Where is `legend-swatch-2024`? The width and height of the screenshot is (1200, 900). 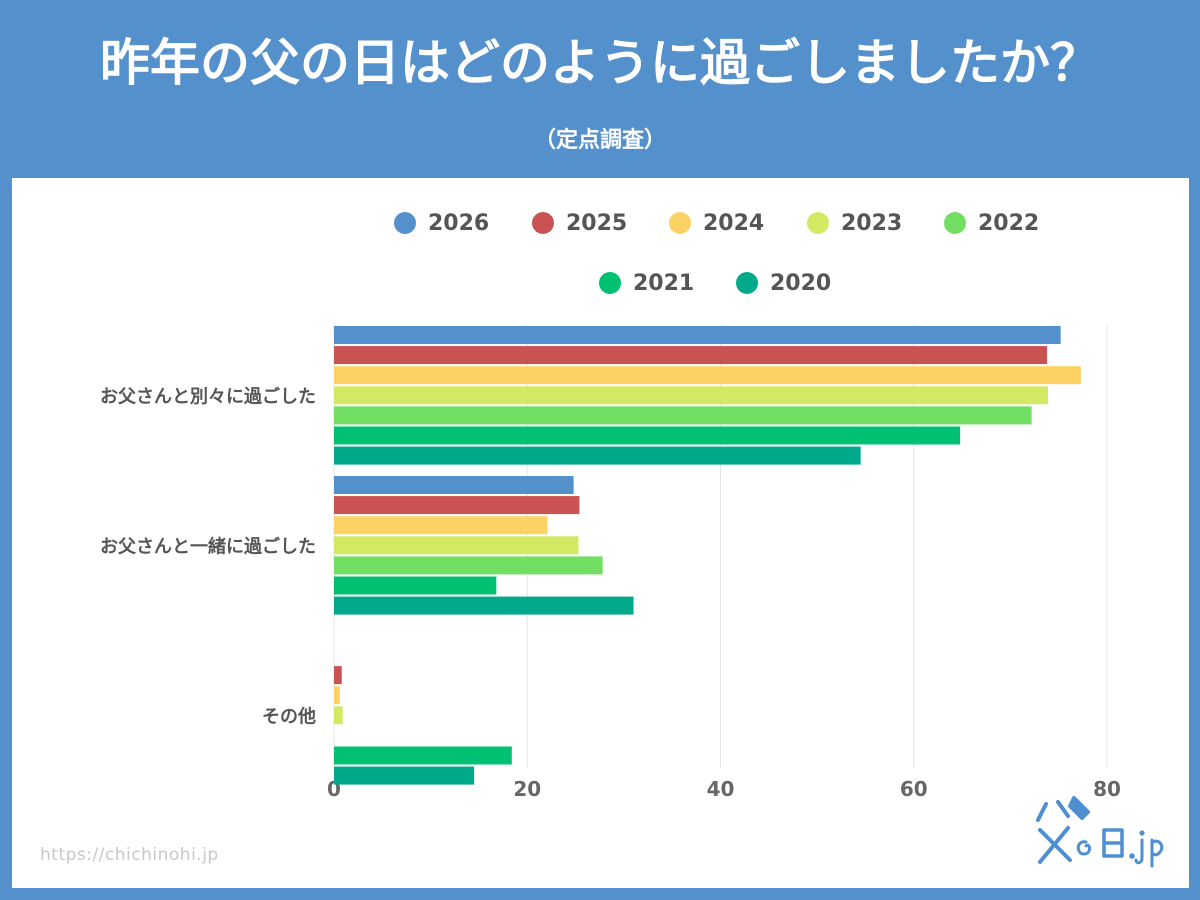 legend-swatch-2024 is located at coordinates (680, 223).